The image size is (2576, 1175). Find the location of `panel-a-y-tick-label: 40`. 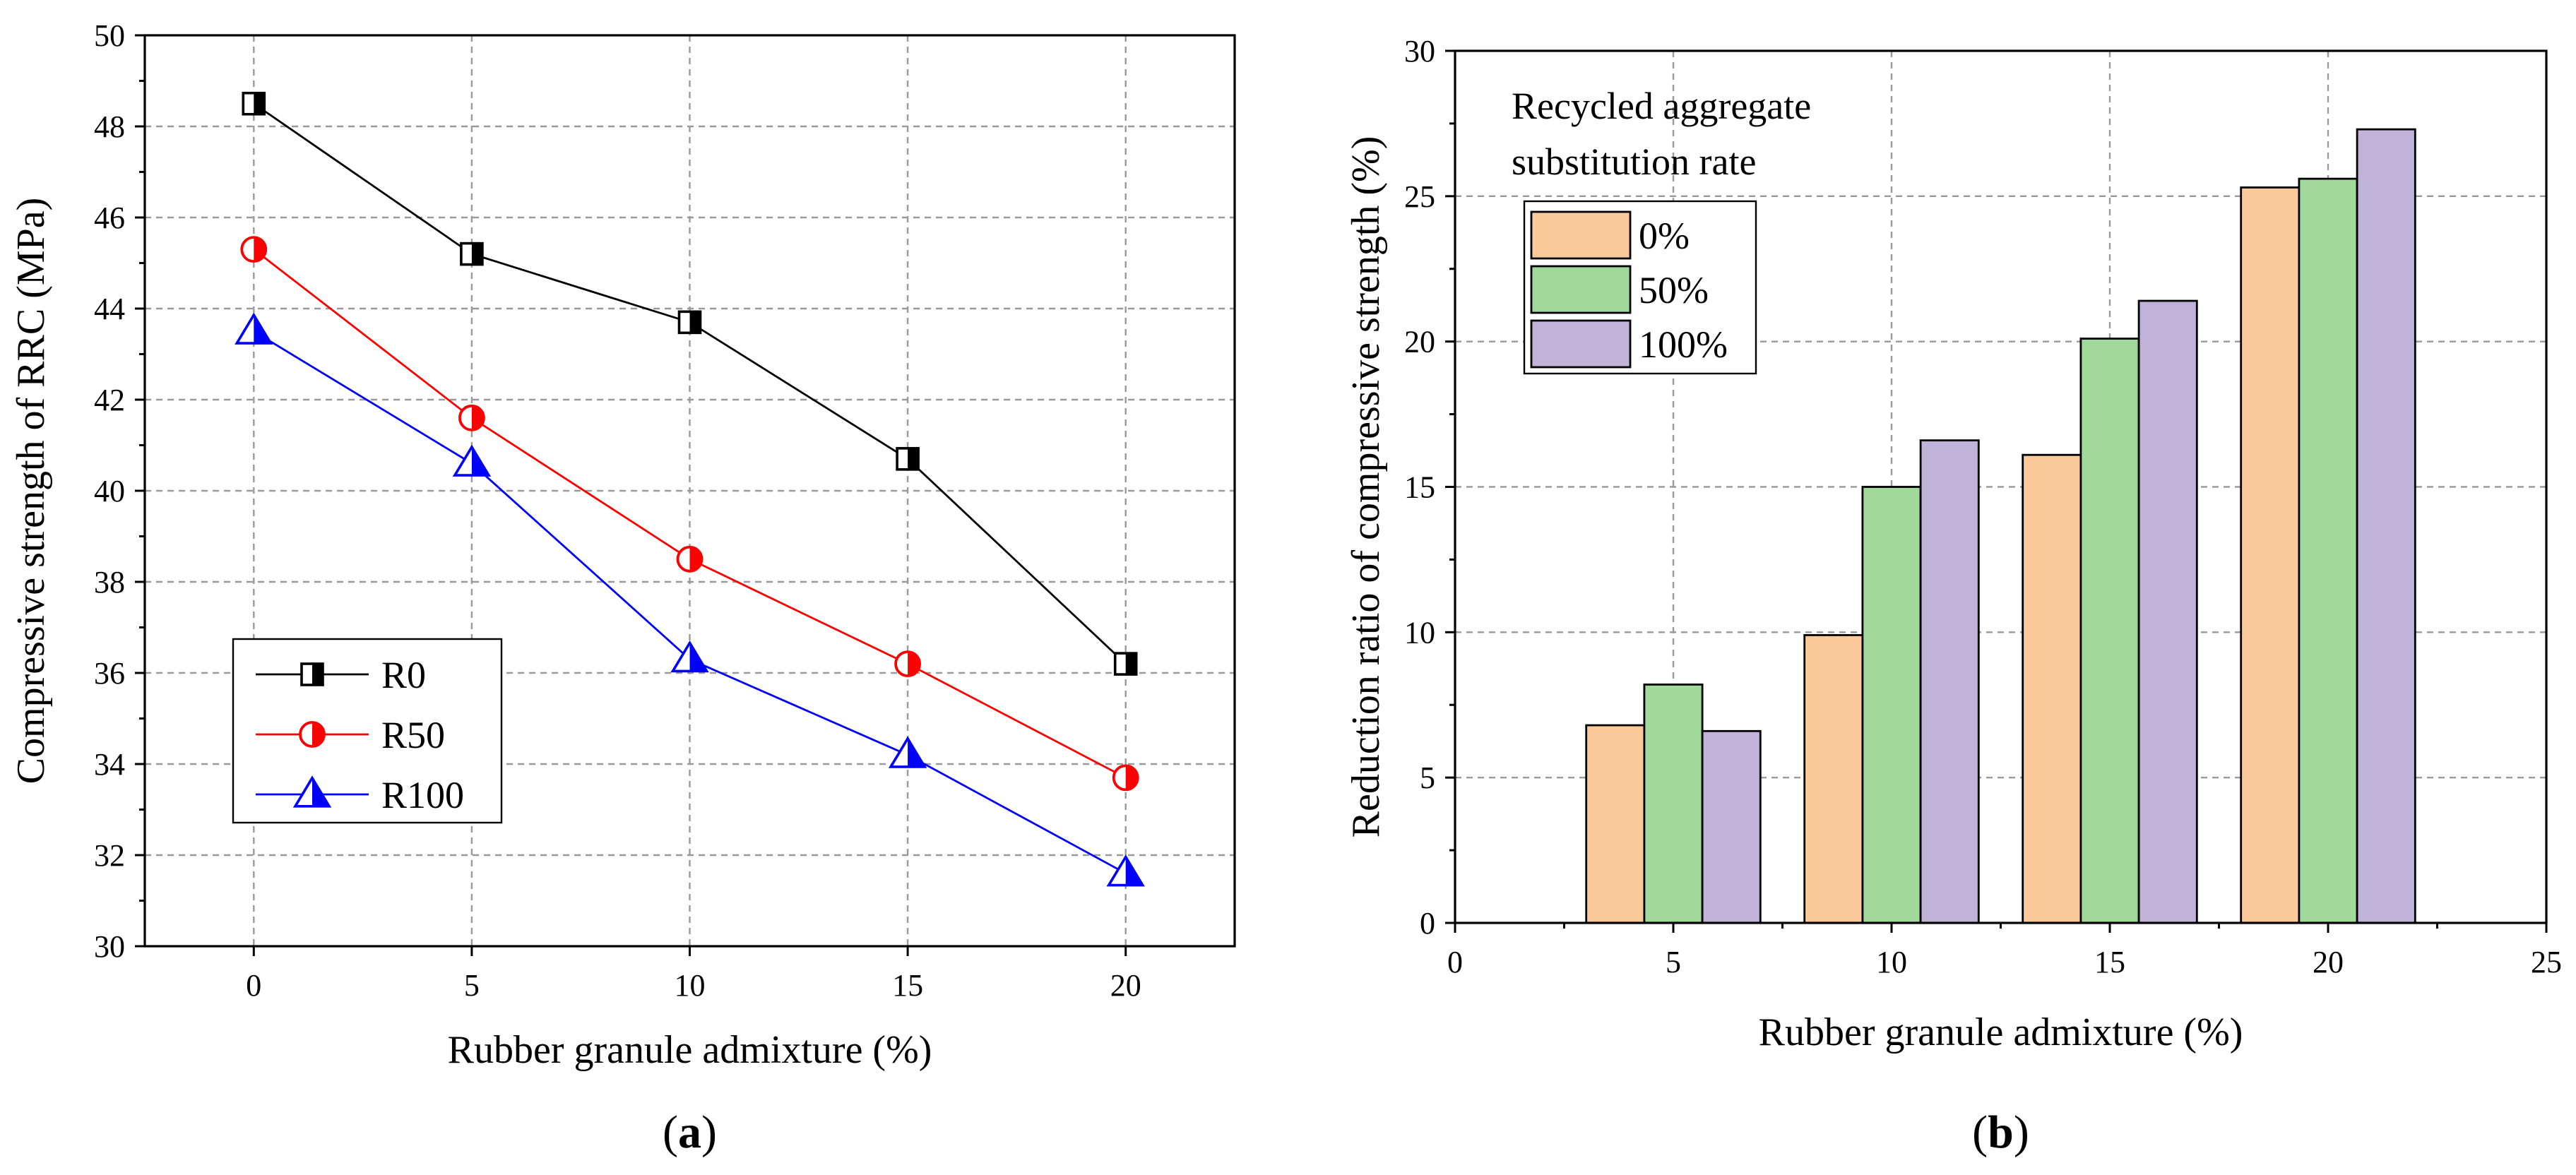

panel-a-y-tick-label: 40 is located at coordinates (109, 491).